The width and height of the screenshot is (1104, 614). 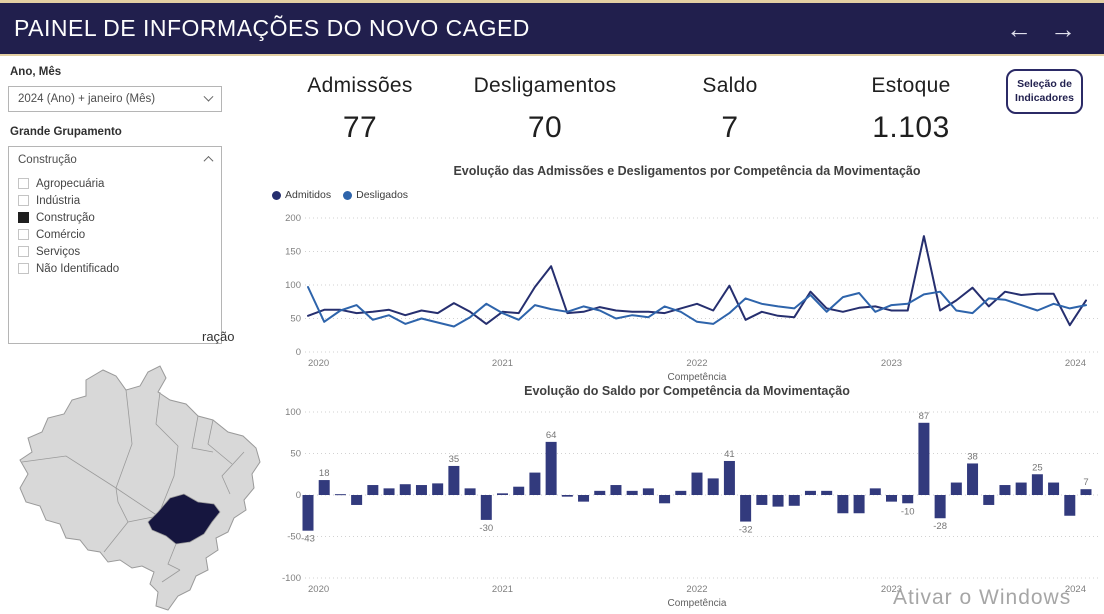 I want to click on grupamento-option-1: Indústria, so click(x=115, y=200).